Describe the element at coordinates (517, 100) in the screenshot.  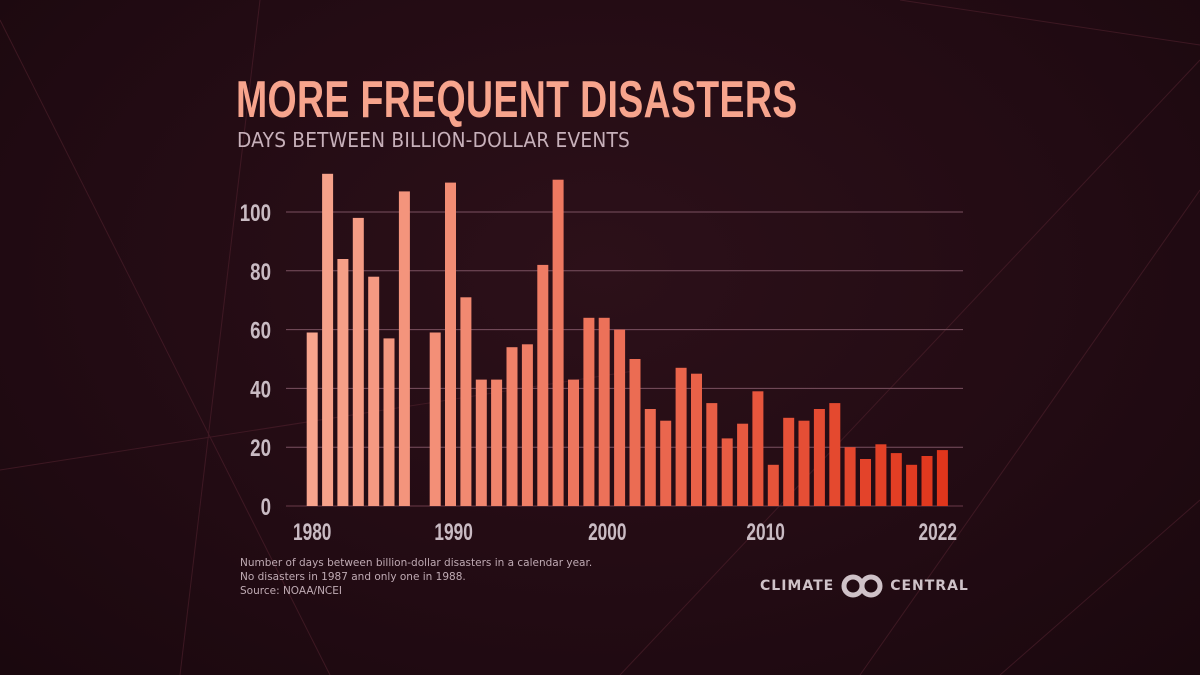
I see `chart-title: MORE FREQUENT DISASTERS` at that location.